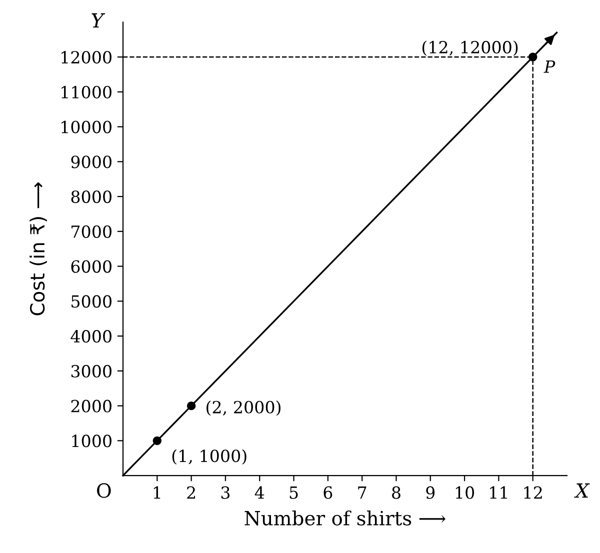 The width and height of the screenshot is (600, 553). What do you see at coordinates (91, 266) in the screenshot?
I see `y-tick-label: 6000` at bounding box center [91, 266].